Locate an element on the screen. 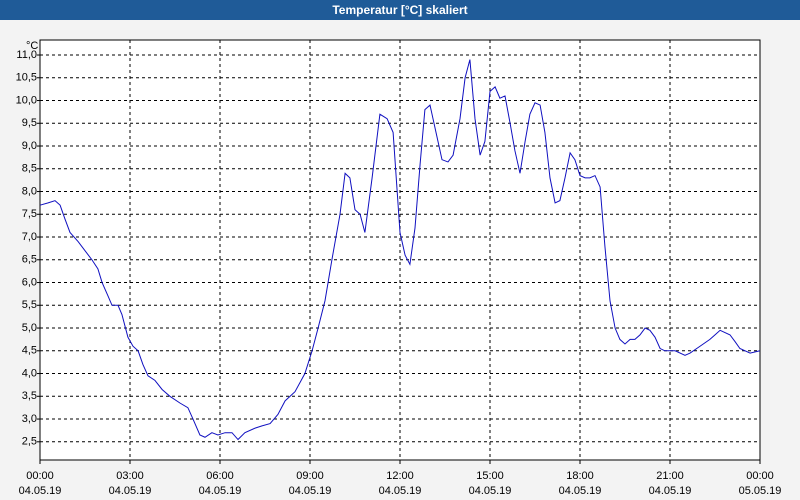 The width and height of the screenshot is (800, 500). title-bar is located at coordinates (400, 10).